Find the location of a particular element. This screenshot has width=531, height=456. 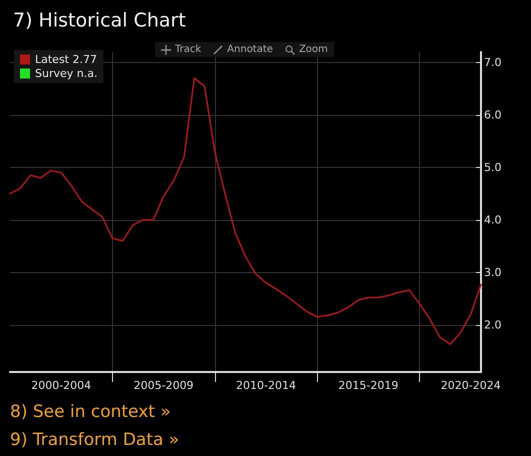

x-tick-label: 2005-2009 is located at coordinates (164, 385).